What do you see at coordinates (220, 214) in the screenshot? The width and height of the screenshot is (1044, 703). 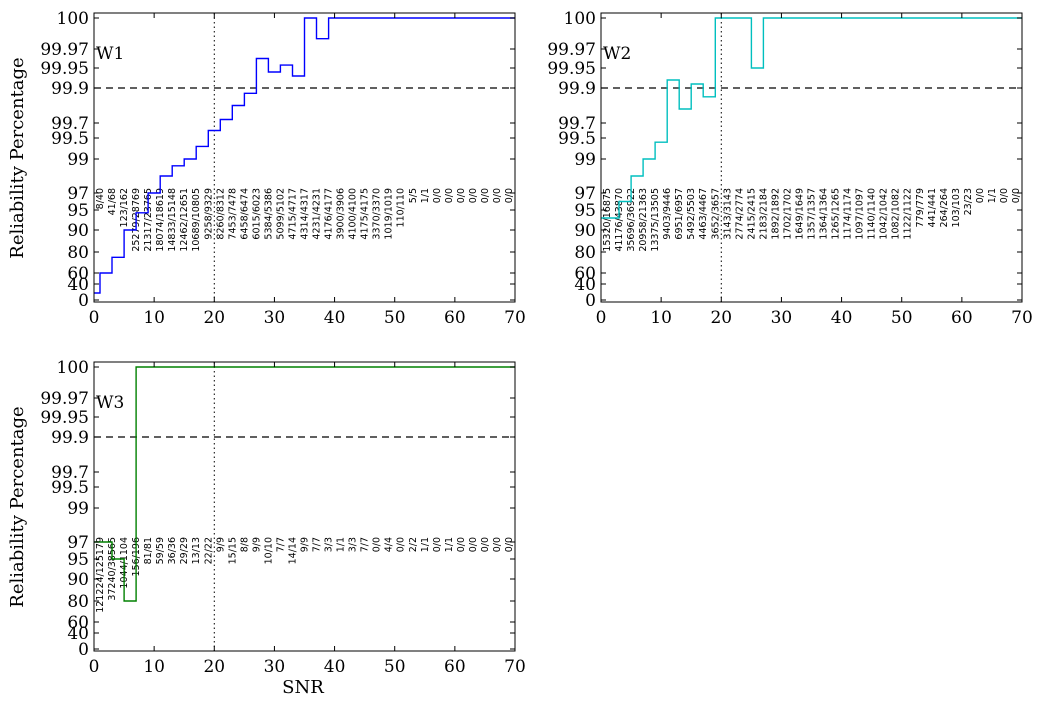 I see `count-annotation: 8260/8312` at bounding box center [220, 214].